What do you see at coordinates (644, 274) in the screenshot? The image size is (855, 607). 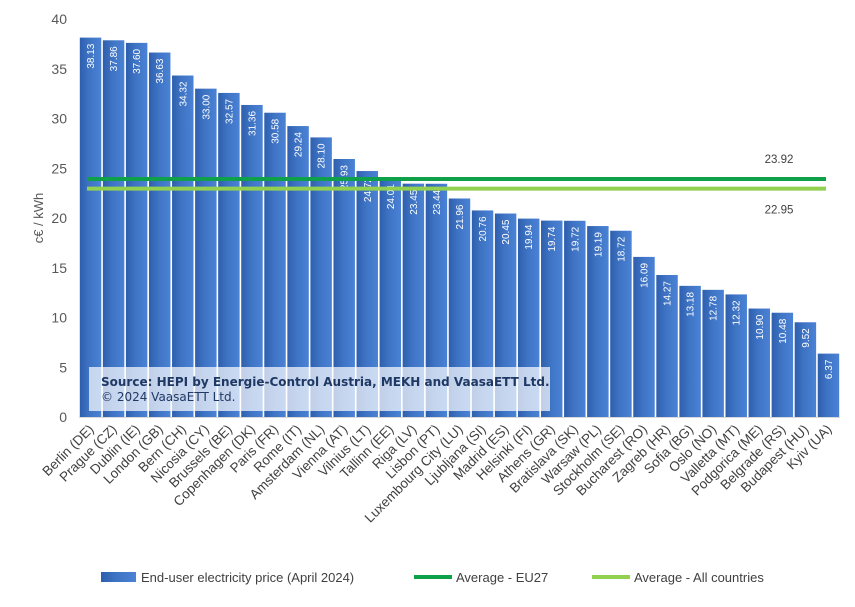 I see `bar-value-label: 16.09` at bounding box center [644, 274].